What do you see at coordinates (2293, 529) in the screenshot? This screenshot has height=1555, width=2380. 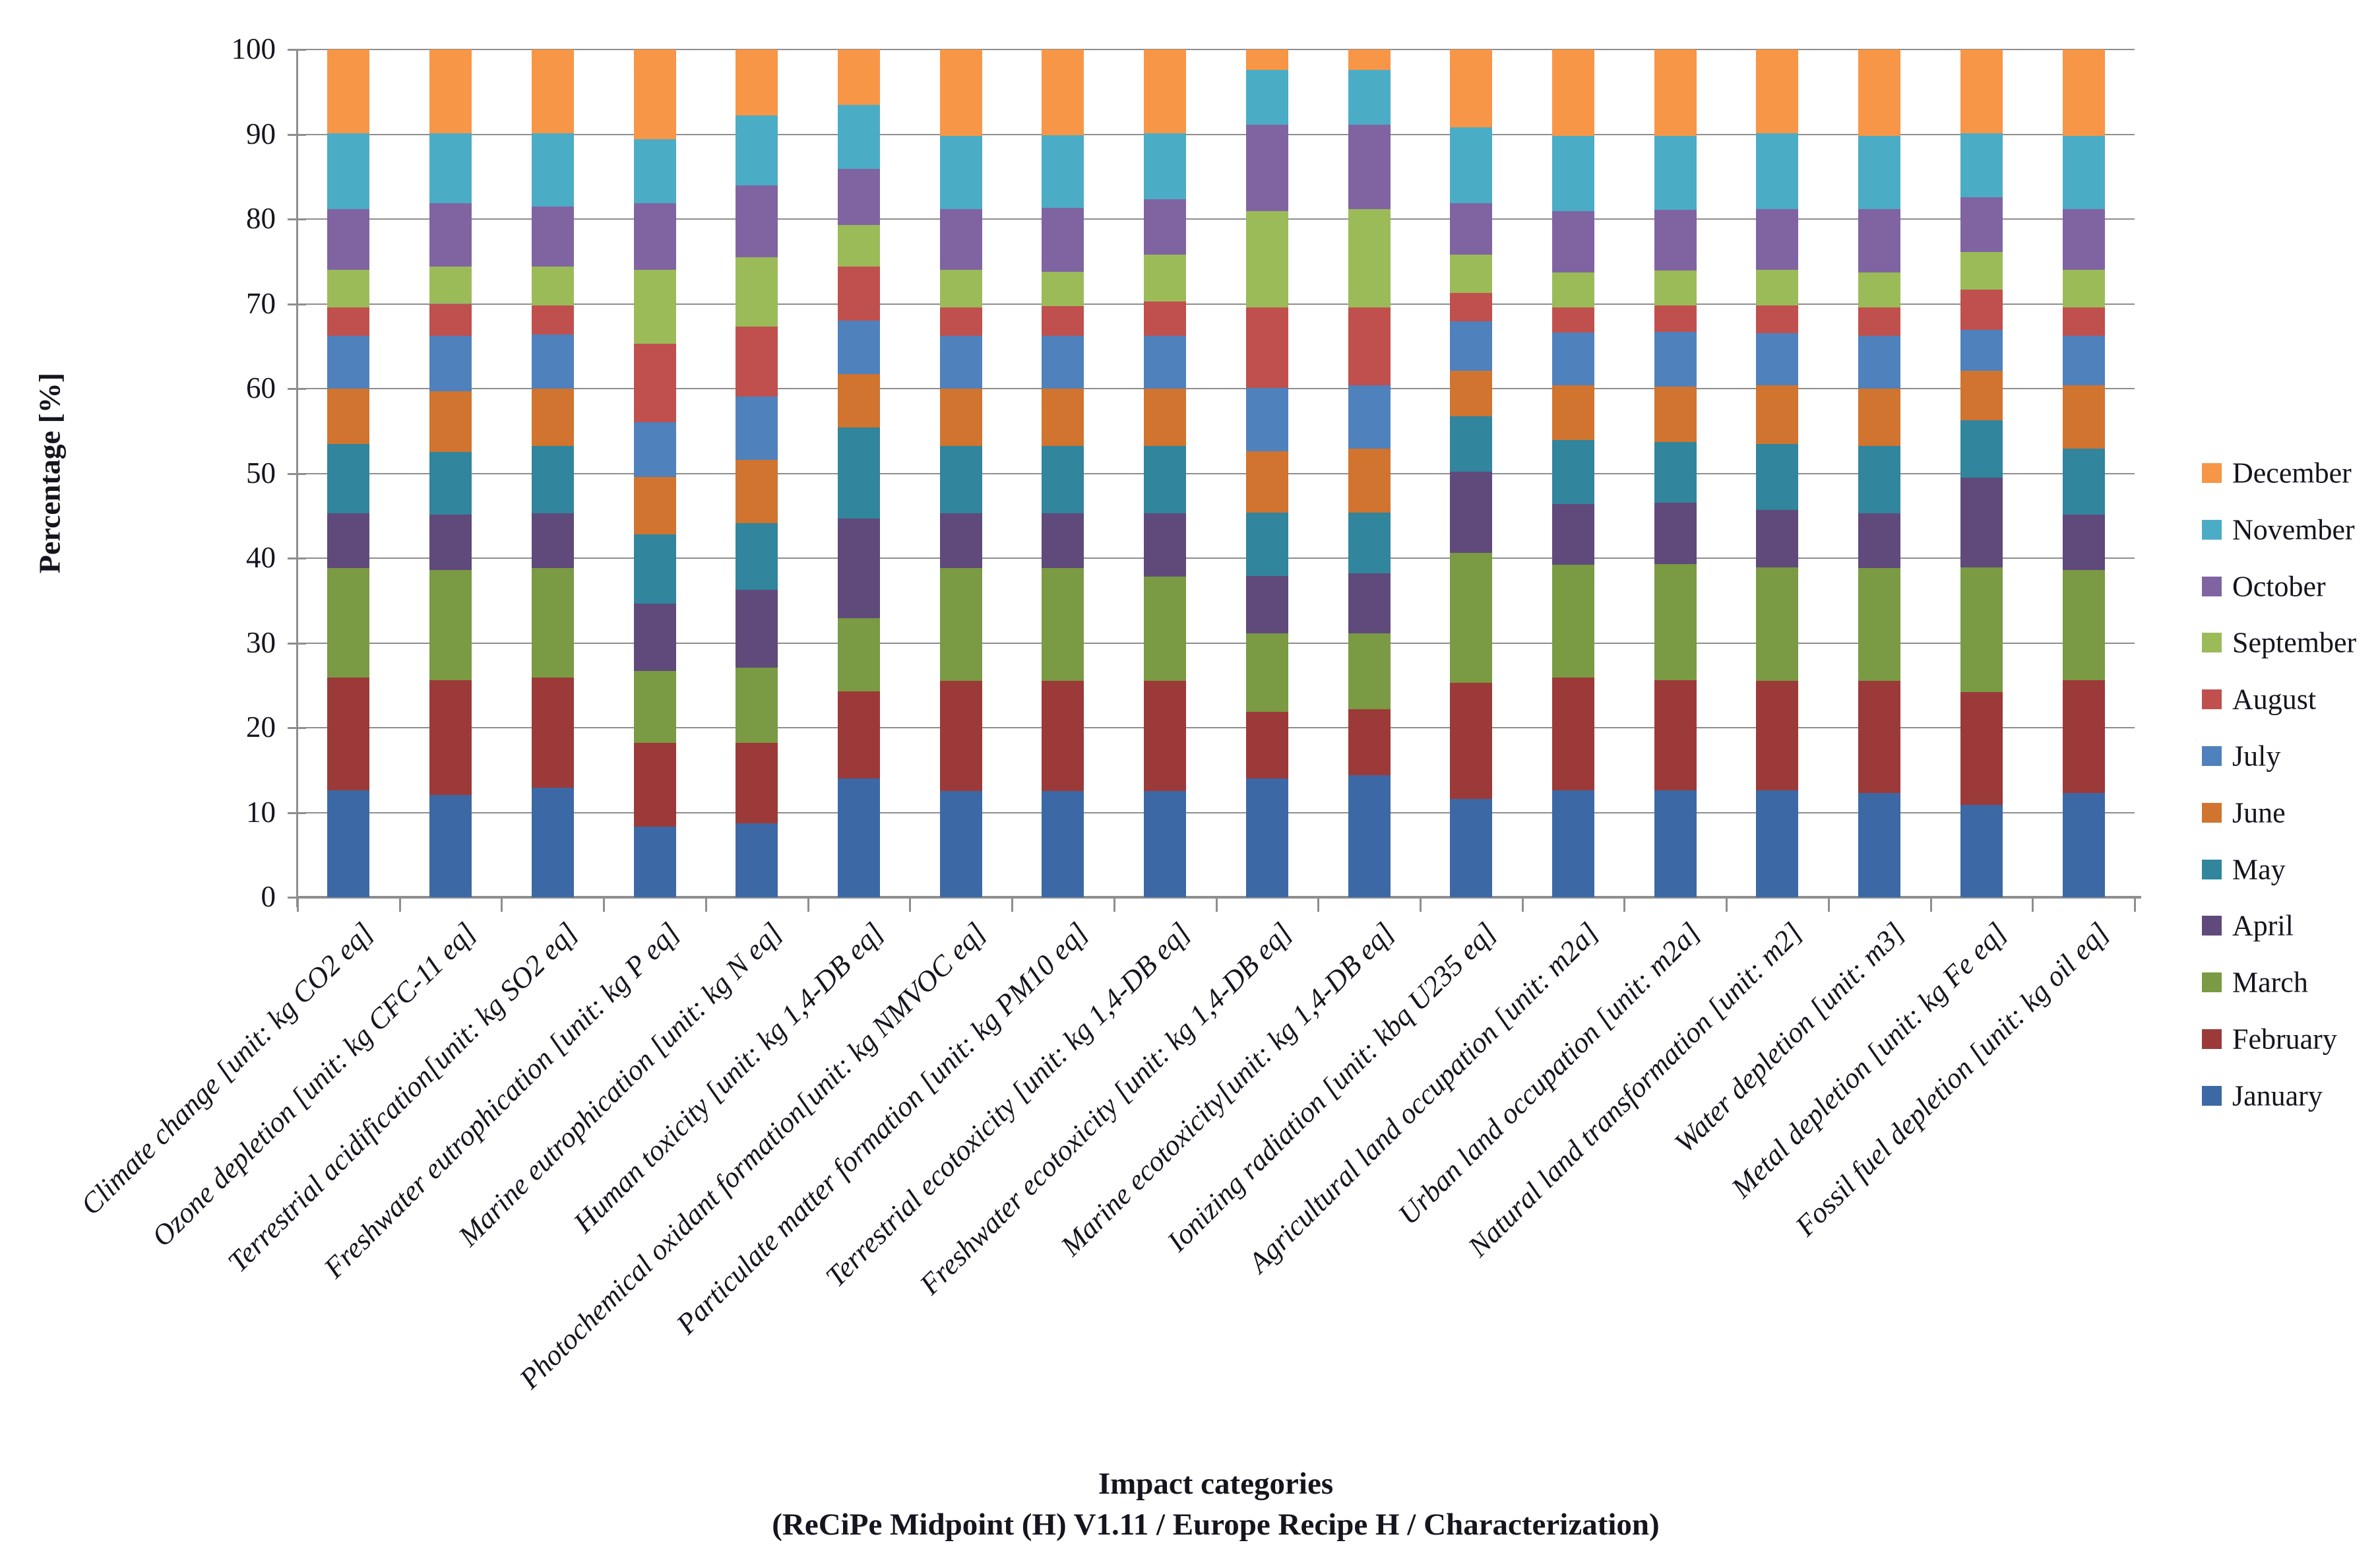 I see `legend-label: November` at bounding box center [2293, 529].